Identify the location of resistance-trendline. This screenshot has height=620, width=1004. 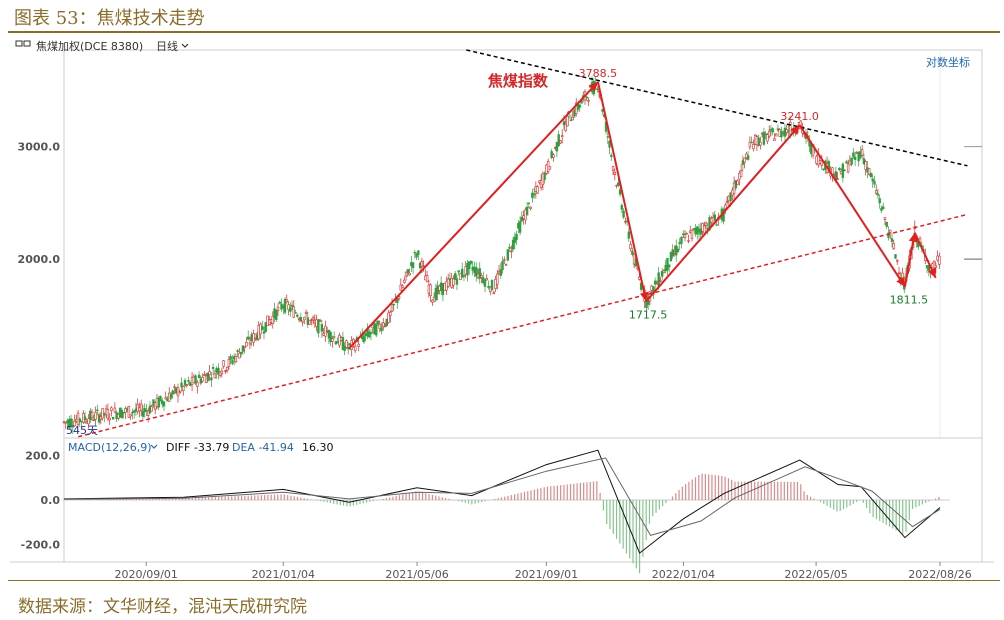
(717, 108).